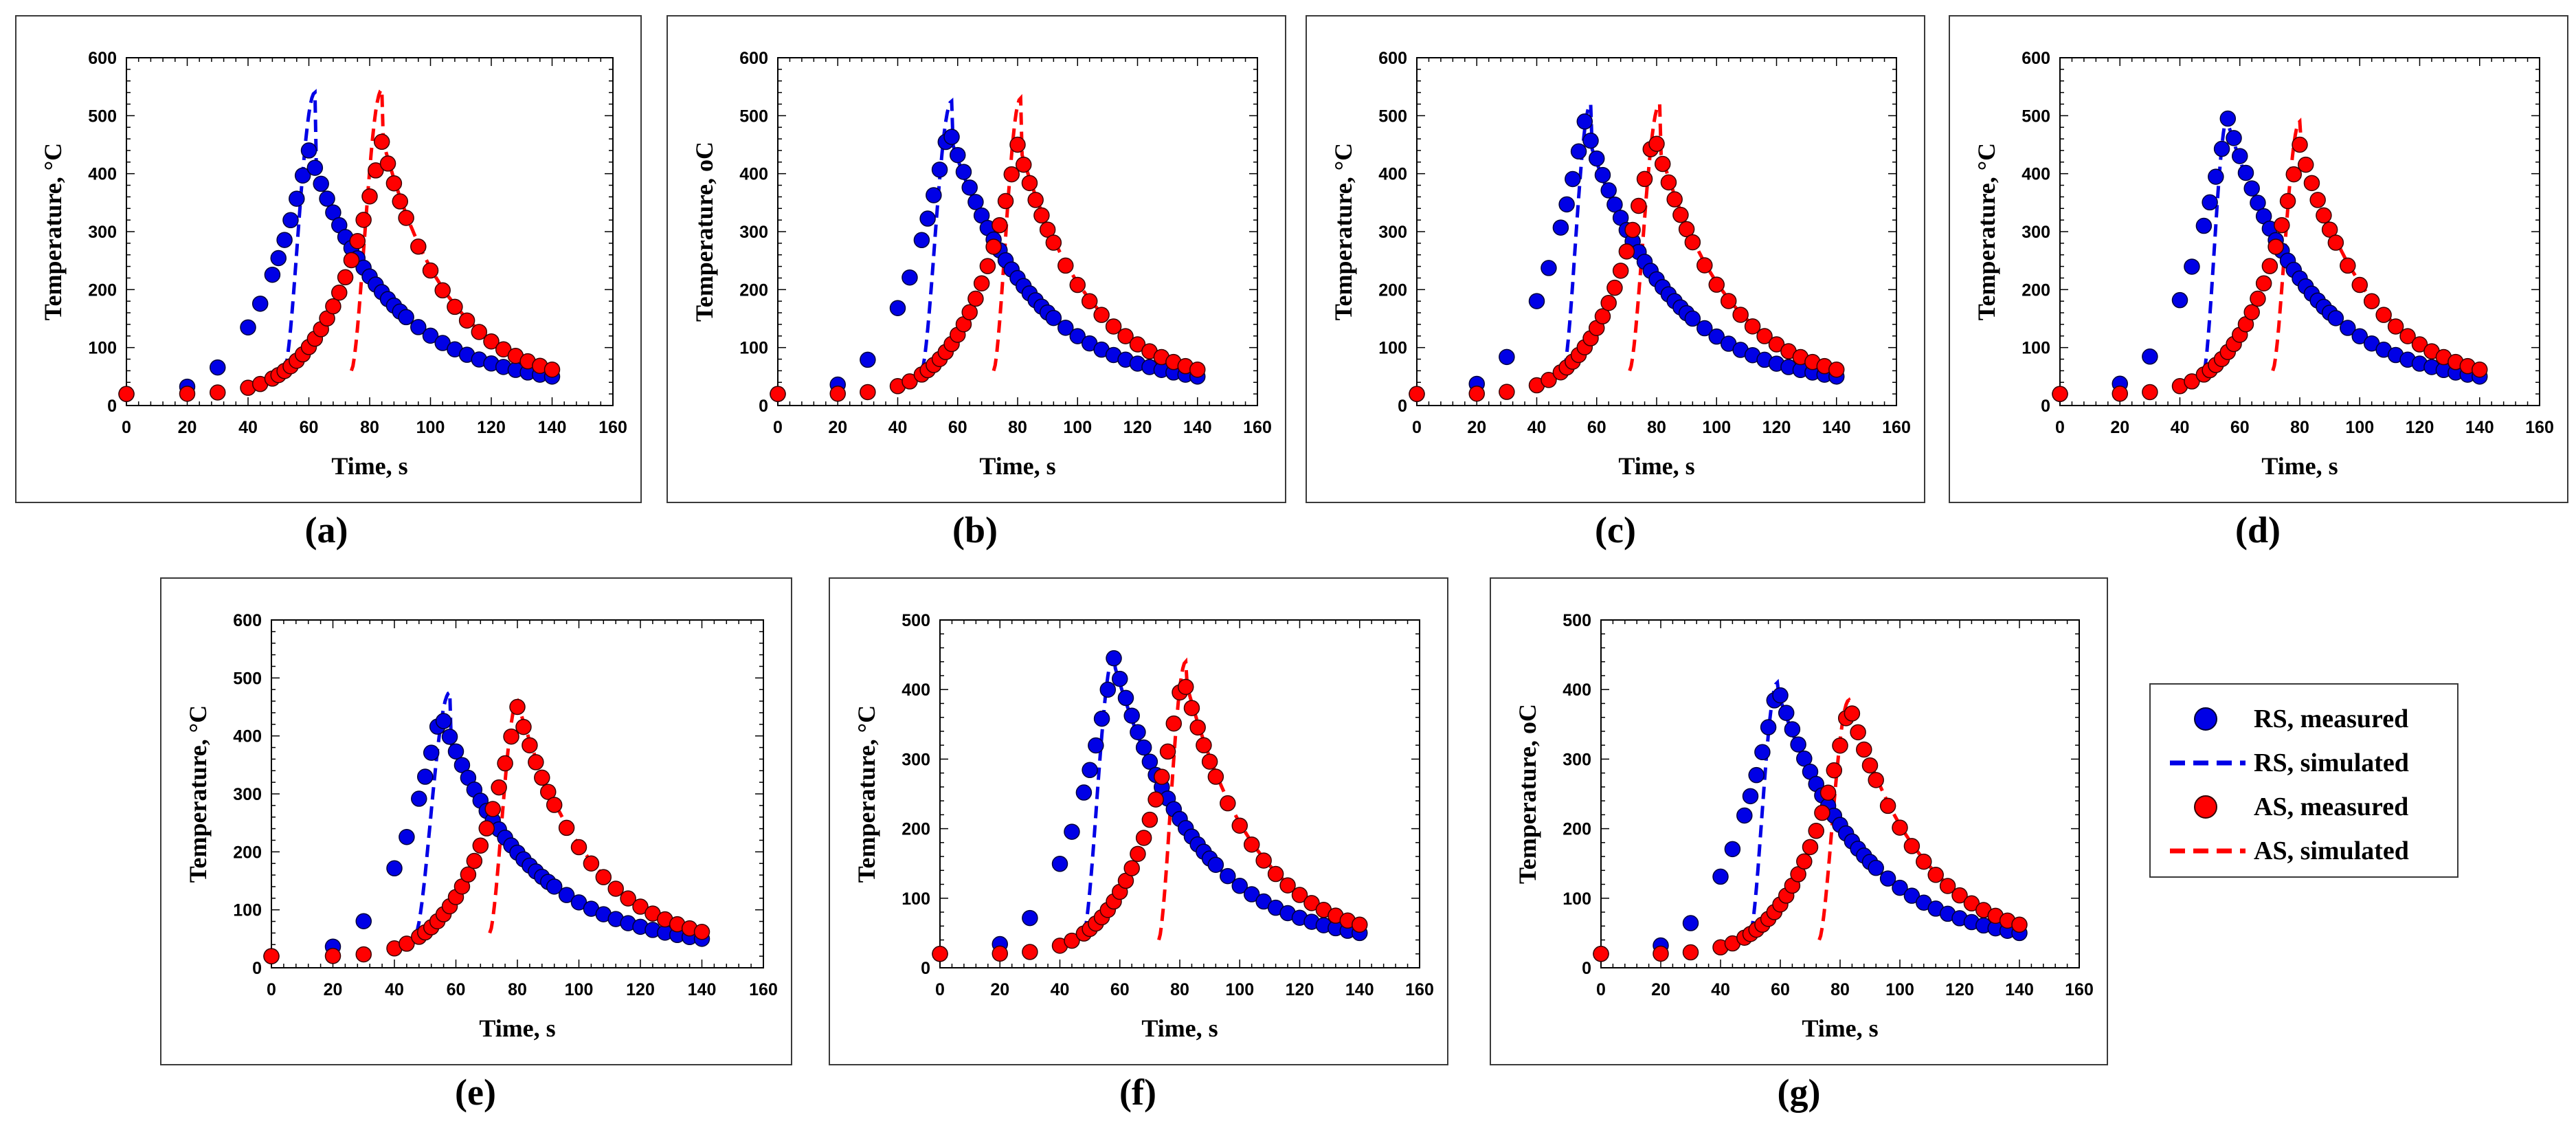 This screenshot has width=2576, height=1130. I want to click on legend-item-rs-measured: RS, measured, so click(2304, 719).